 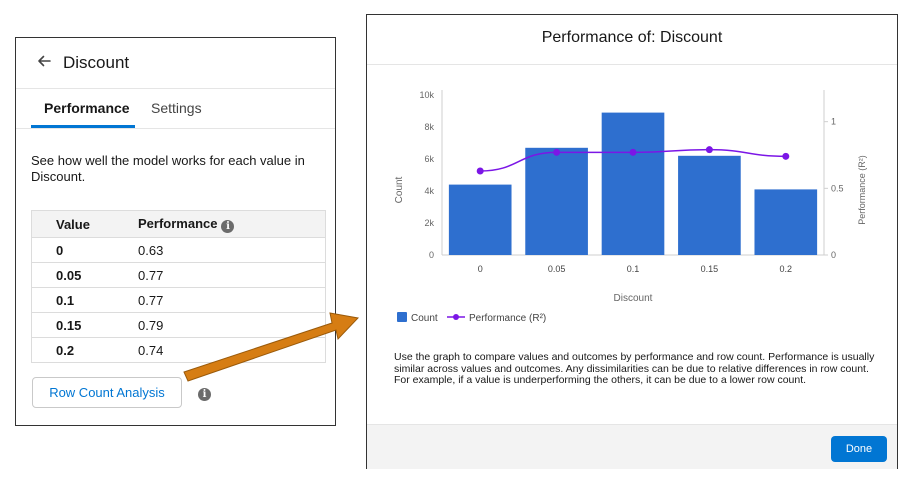 What do you see at coordinates (837, 188) in the screenshot?
I see `y2-tick-label: 0.5` at bounding box center [837, 188].